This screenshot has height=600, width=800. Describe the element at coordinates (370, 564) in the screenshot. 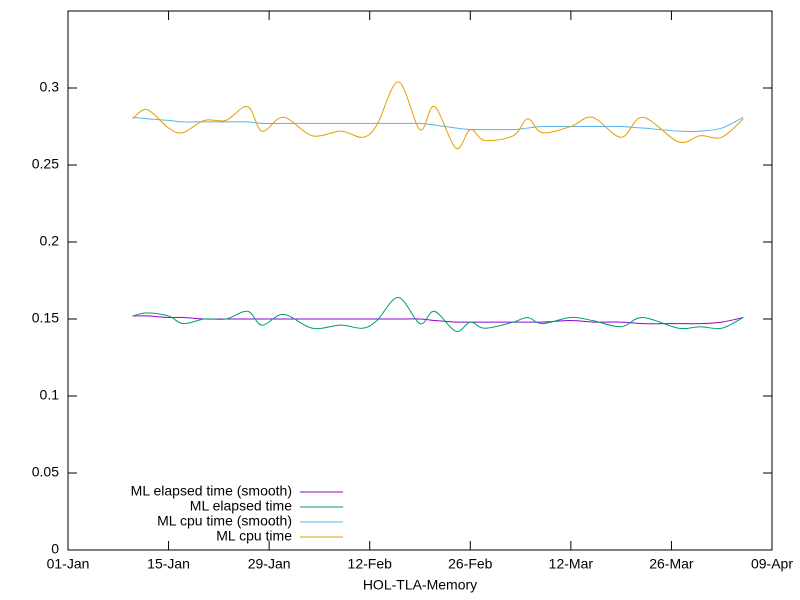

I see `x-tick-label: 12-Feb` at that location.